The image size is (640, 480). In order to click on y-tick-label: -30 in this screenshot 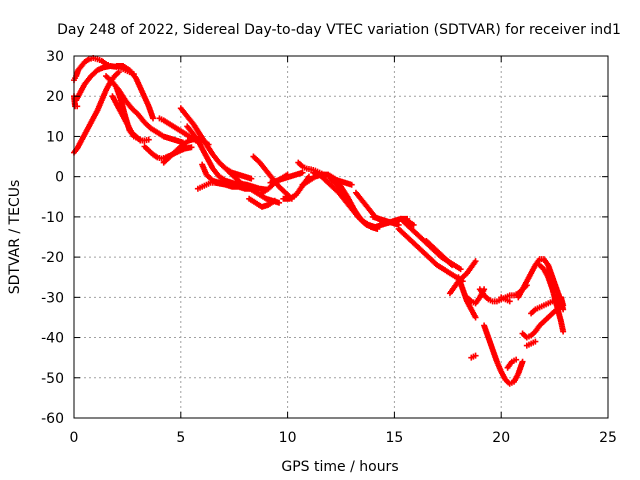, I will do `click(52, 298)`.